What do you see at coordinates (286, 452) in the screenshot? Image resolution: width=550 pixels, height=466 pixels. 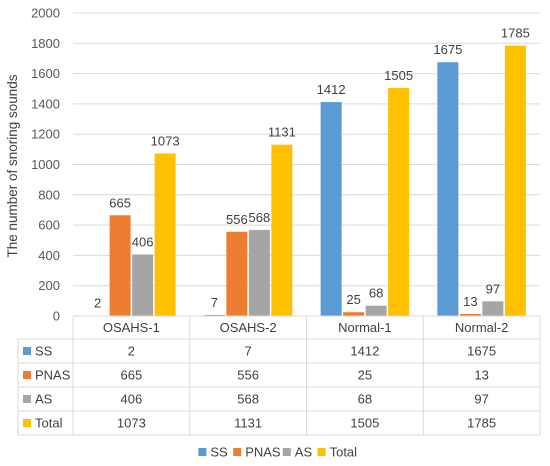 I see `legend-swatch-as` at bounding box center [286, 452].